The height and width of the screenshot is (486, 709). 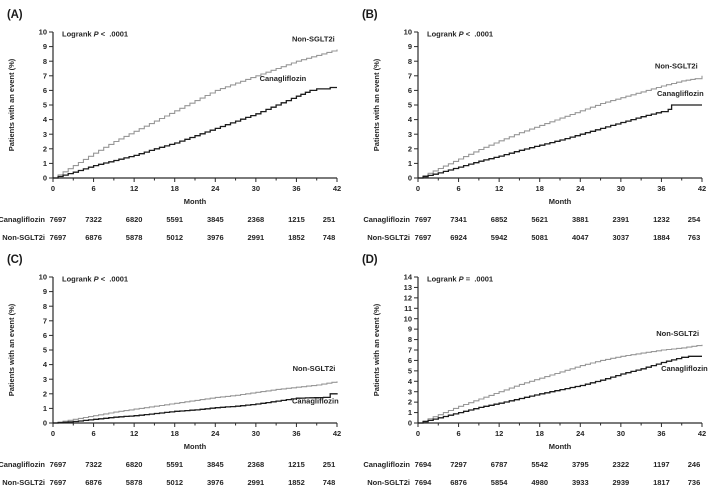 I want to click on logrank-comparison: = .0001, so click(x=478, y=279).